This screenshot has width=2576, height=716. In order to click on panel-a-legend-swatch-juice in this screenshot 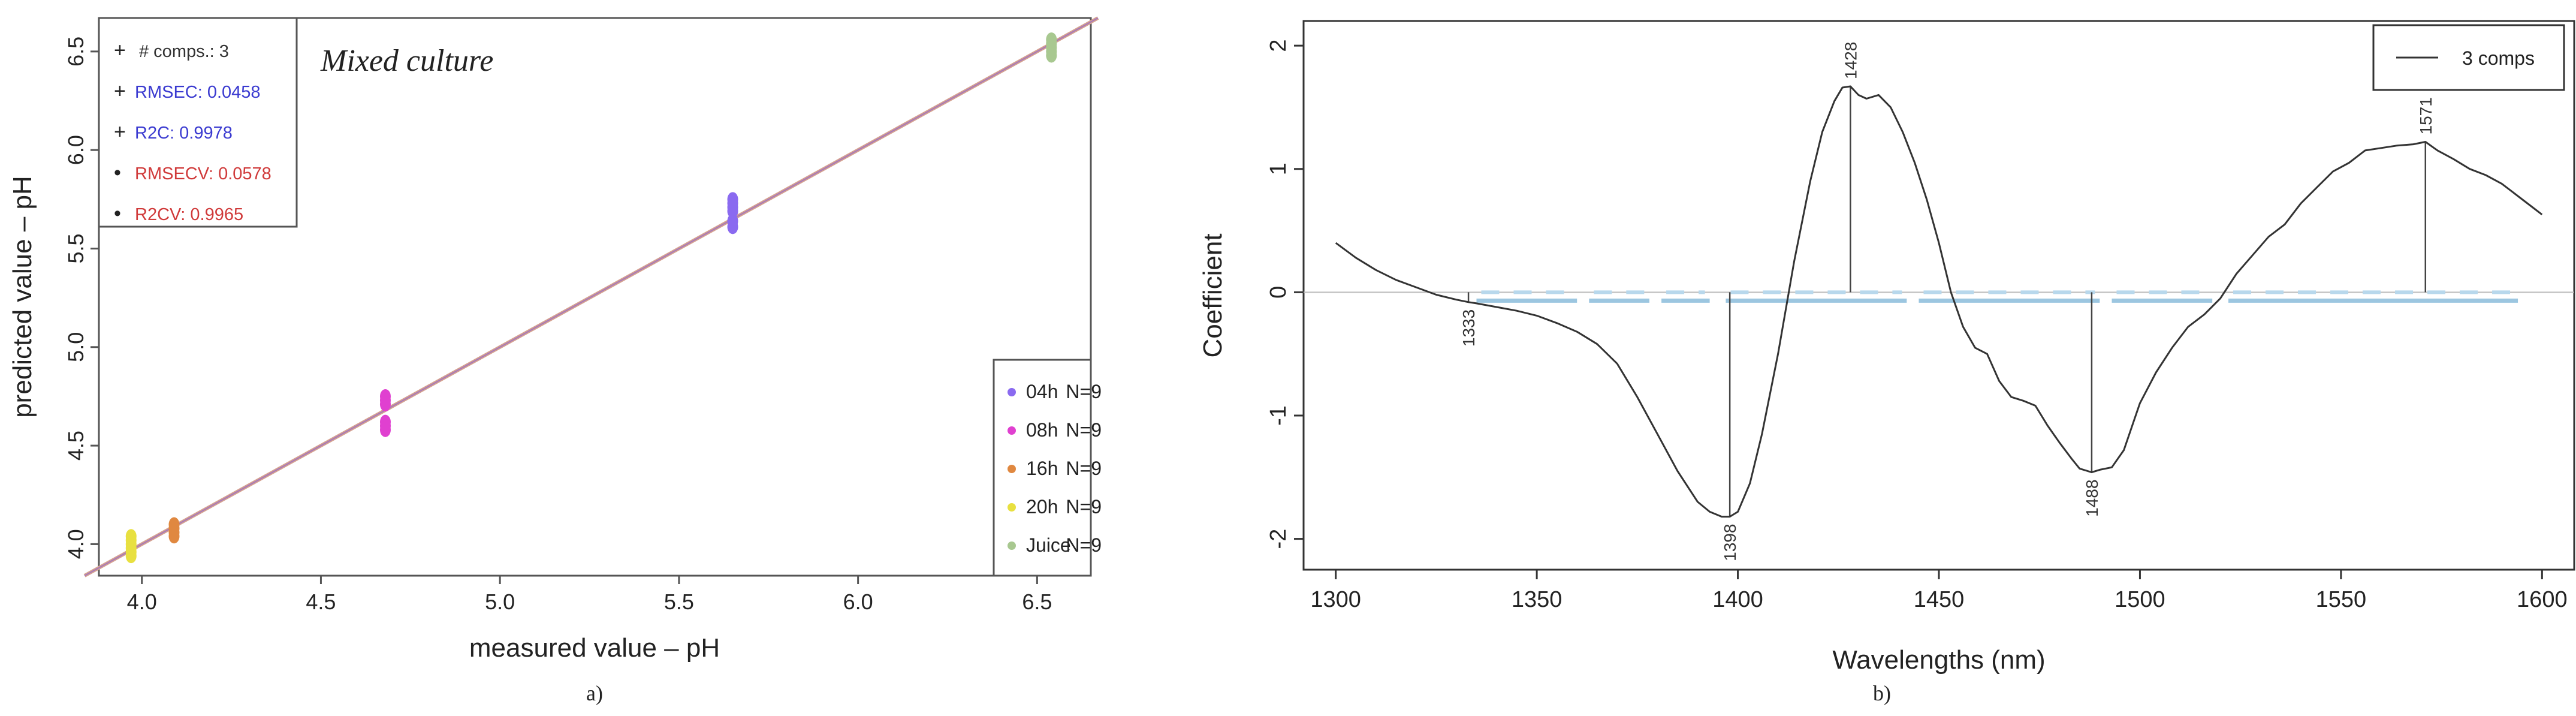, I will do `click(1012, 545)`.